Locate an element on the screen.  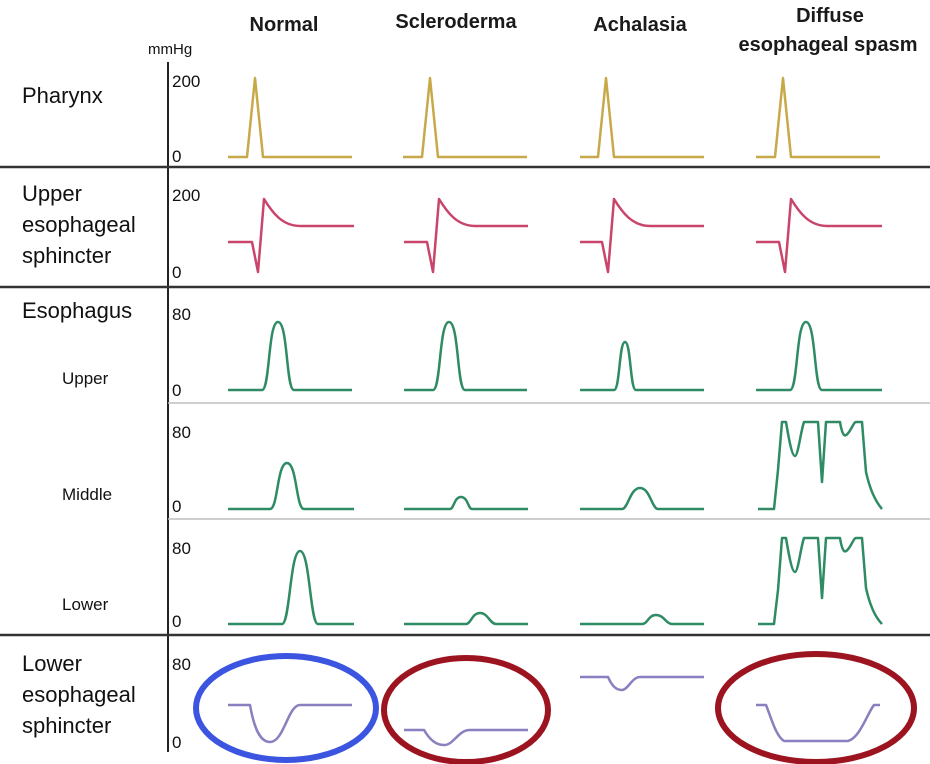
row-label-upper-esophageal-sphincter-line3: sphincter is located at coordinates (66, 255).